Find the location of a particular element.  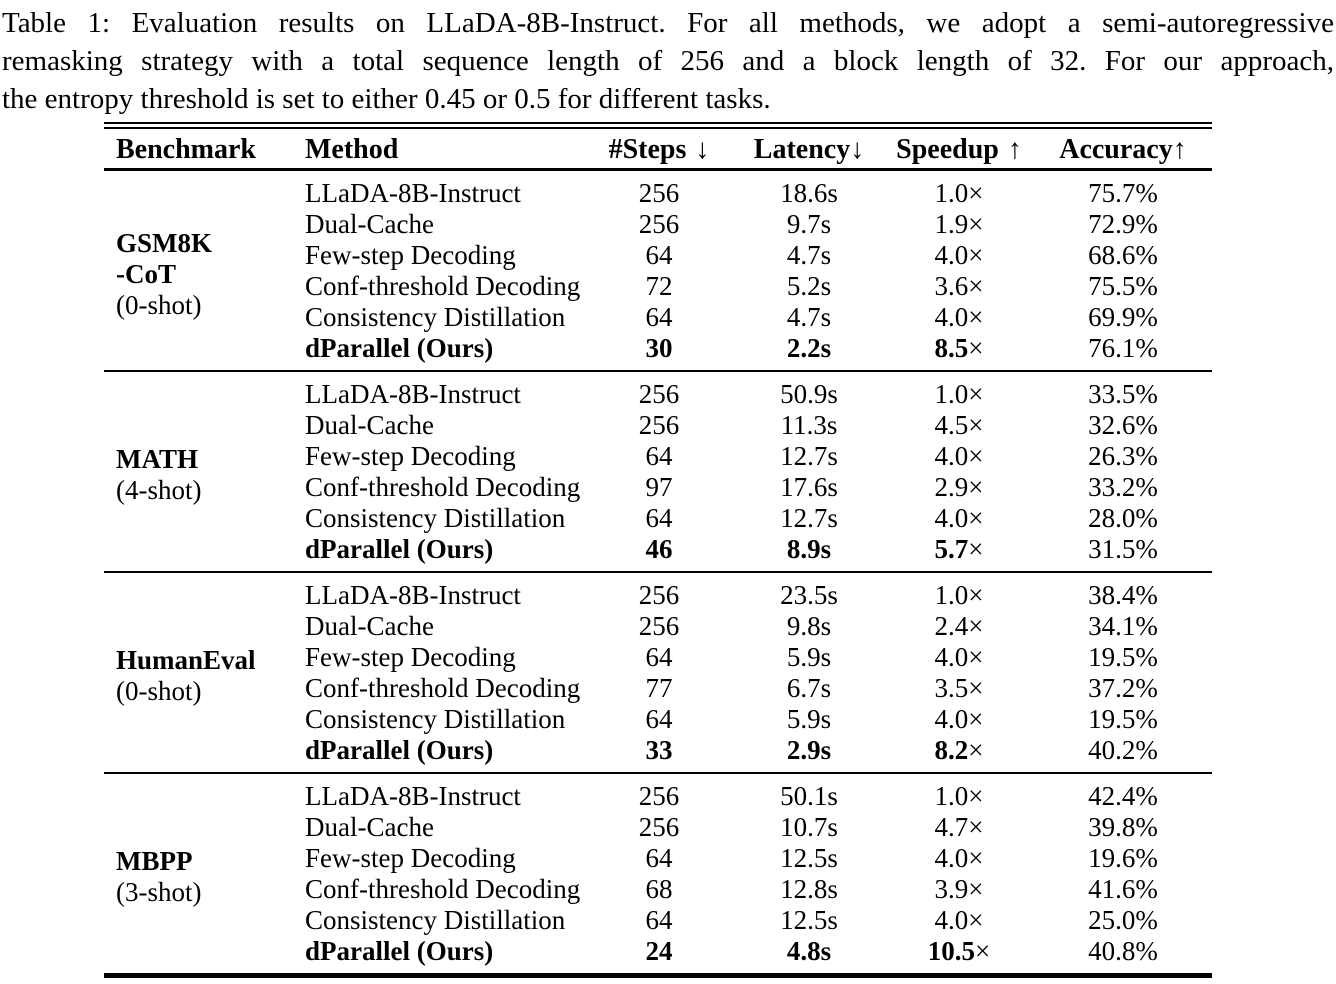

benchmark-cell: MATH (4-shot) is located at coordinates (194, 471).